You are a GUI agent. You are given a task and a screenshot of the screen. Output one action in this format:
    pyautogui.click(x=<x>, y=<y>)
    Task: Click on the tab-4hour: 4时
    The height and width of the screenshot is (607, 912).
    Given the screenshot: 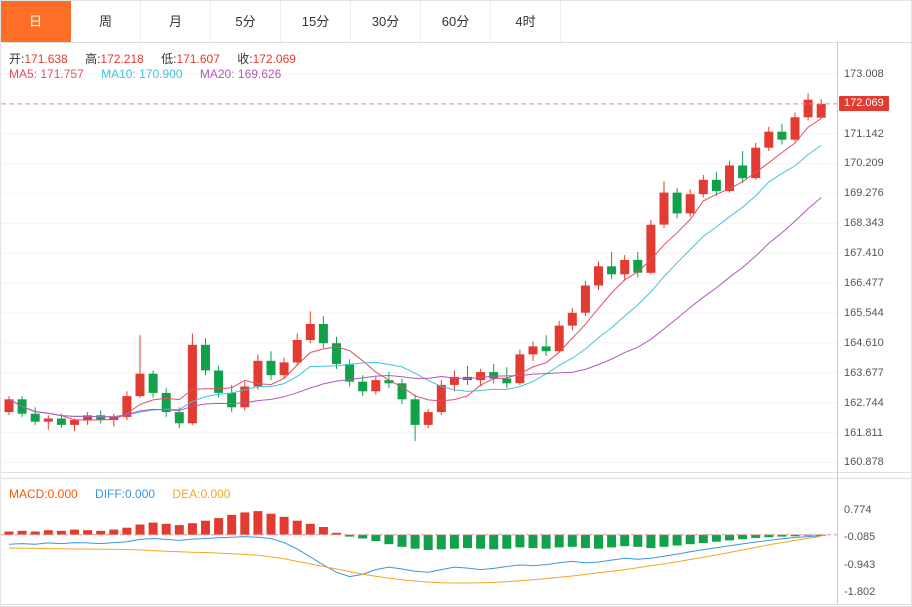 What is the action you would take?
    pyautogui.click(x=526, y=21)
    